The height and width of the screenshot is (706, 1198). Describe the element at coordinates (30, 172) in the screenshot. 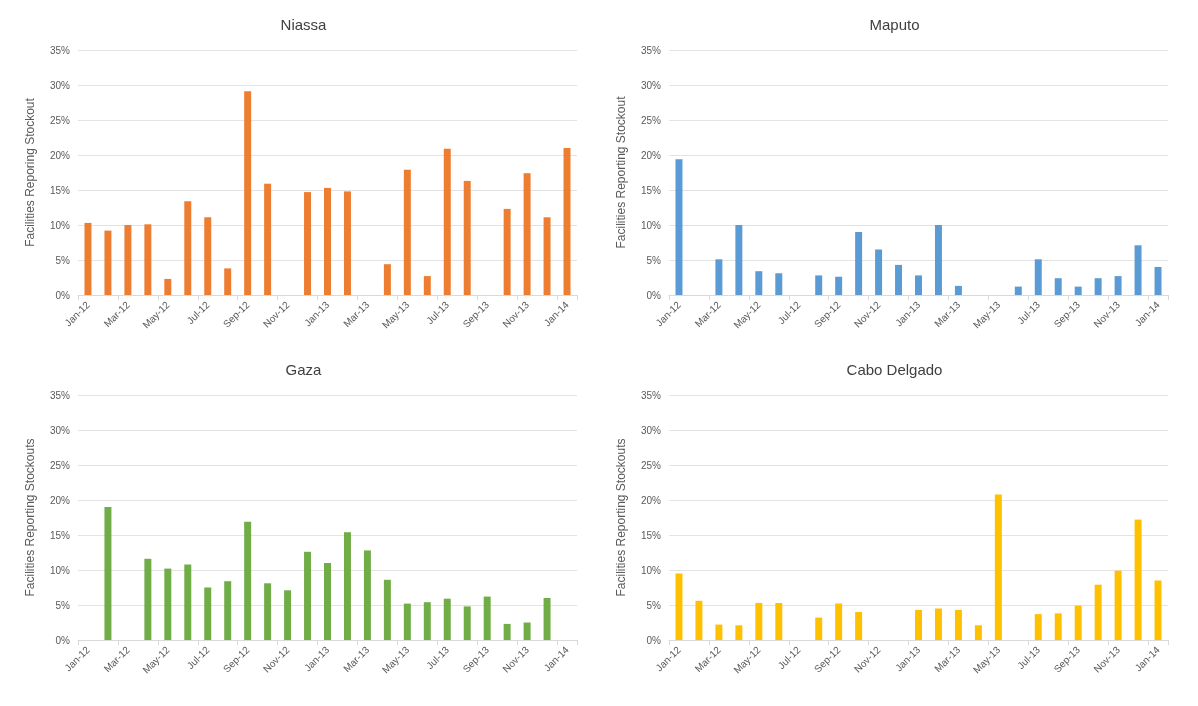

I see `y-axis-title: Facilities Reporing Stockout` at that location.